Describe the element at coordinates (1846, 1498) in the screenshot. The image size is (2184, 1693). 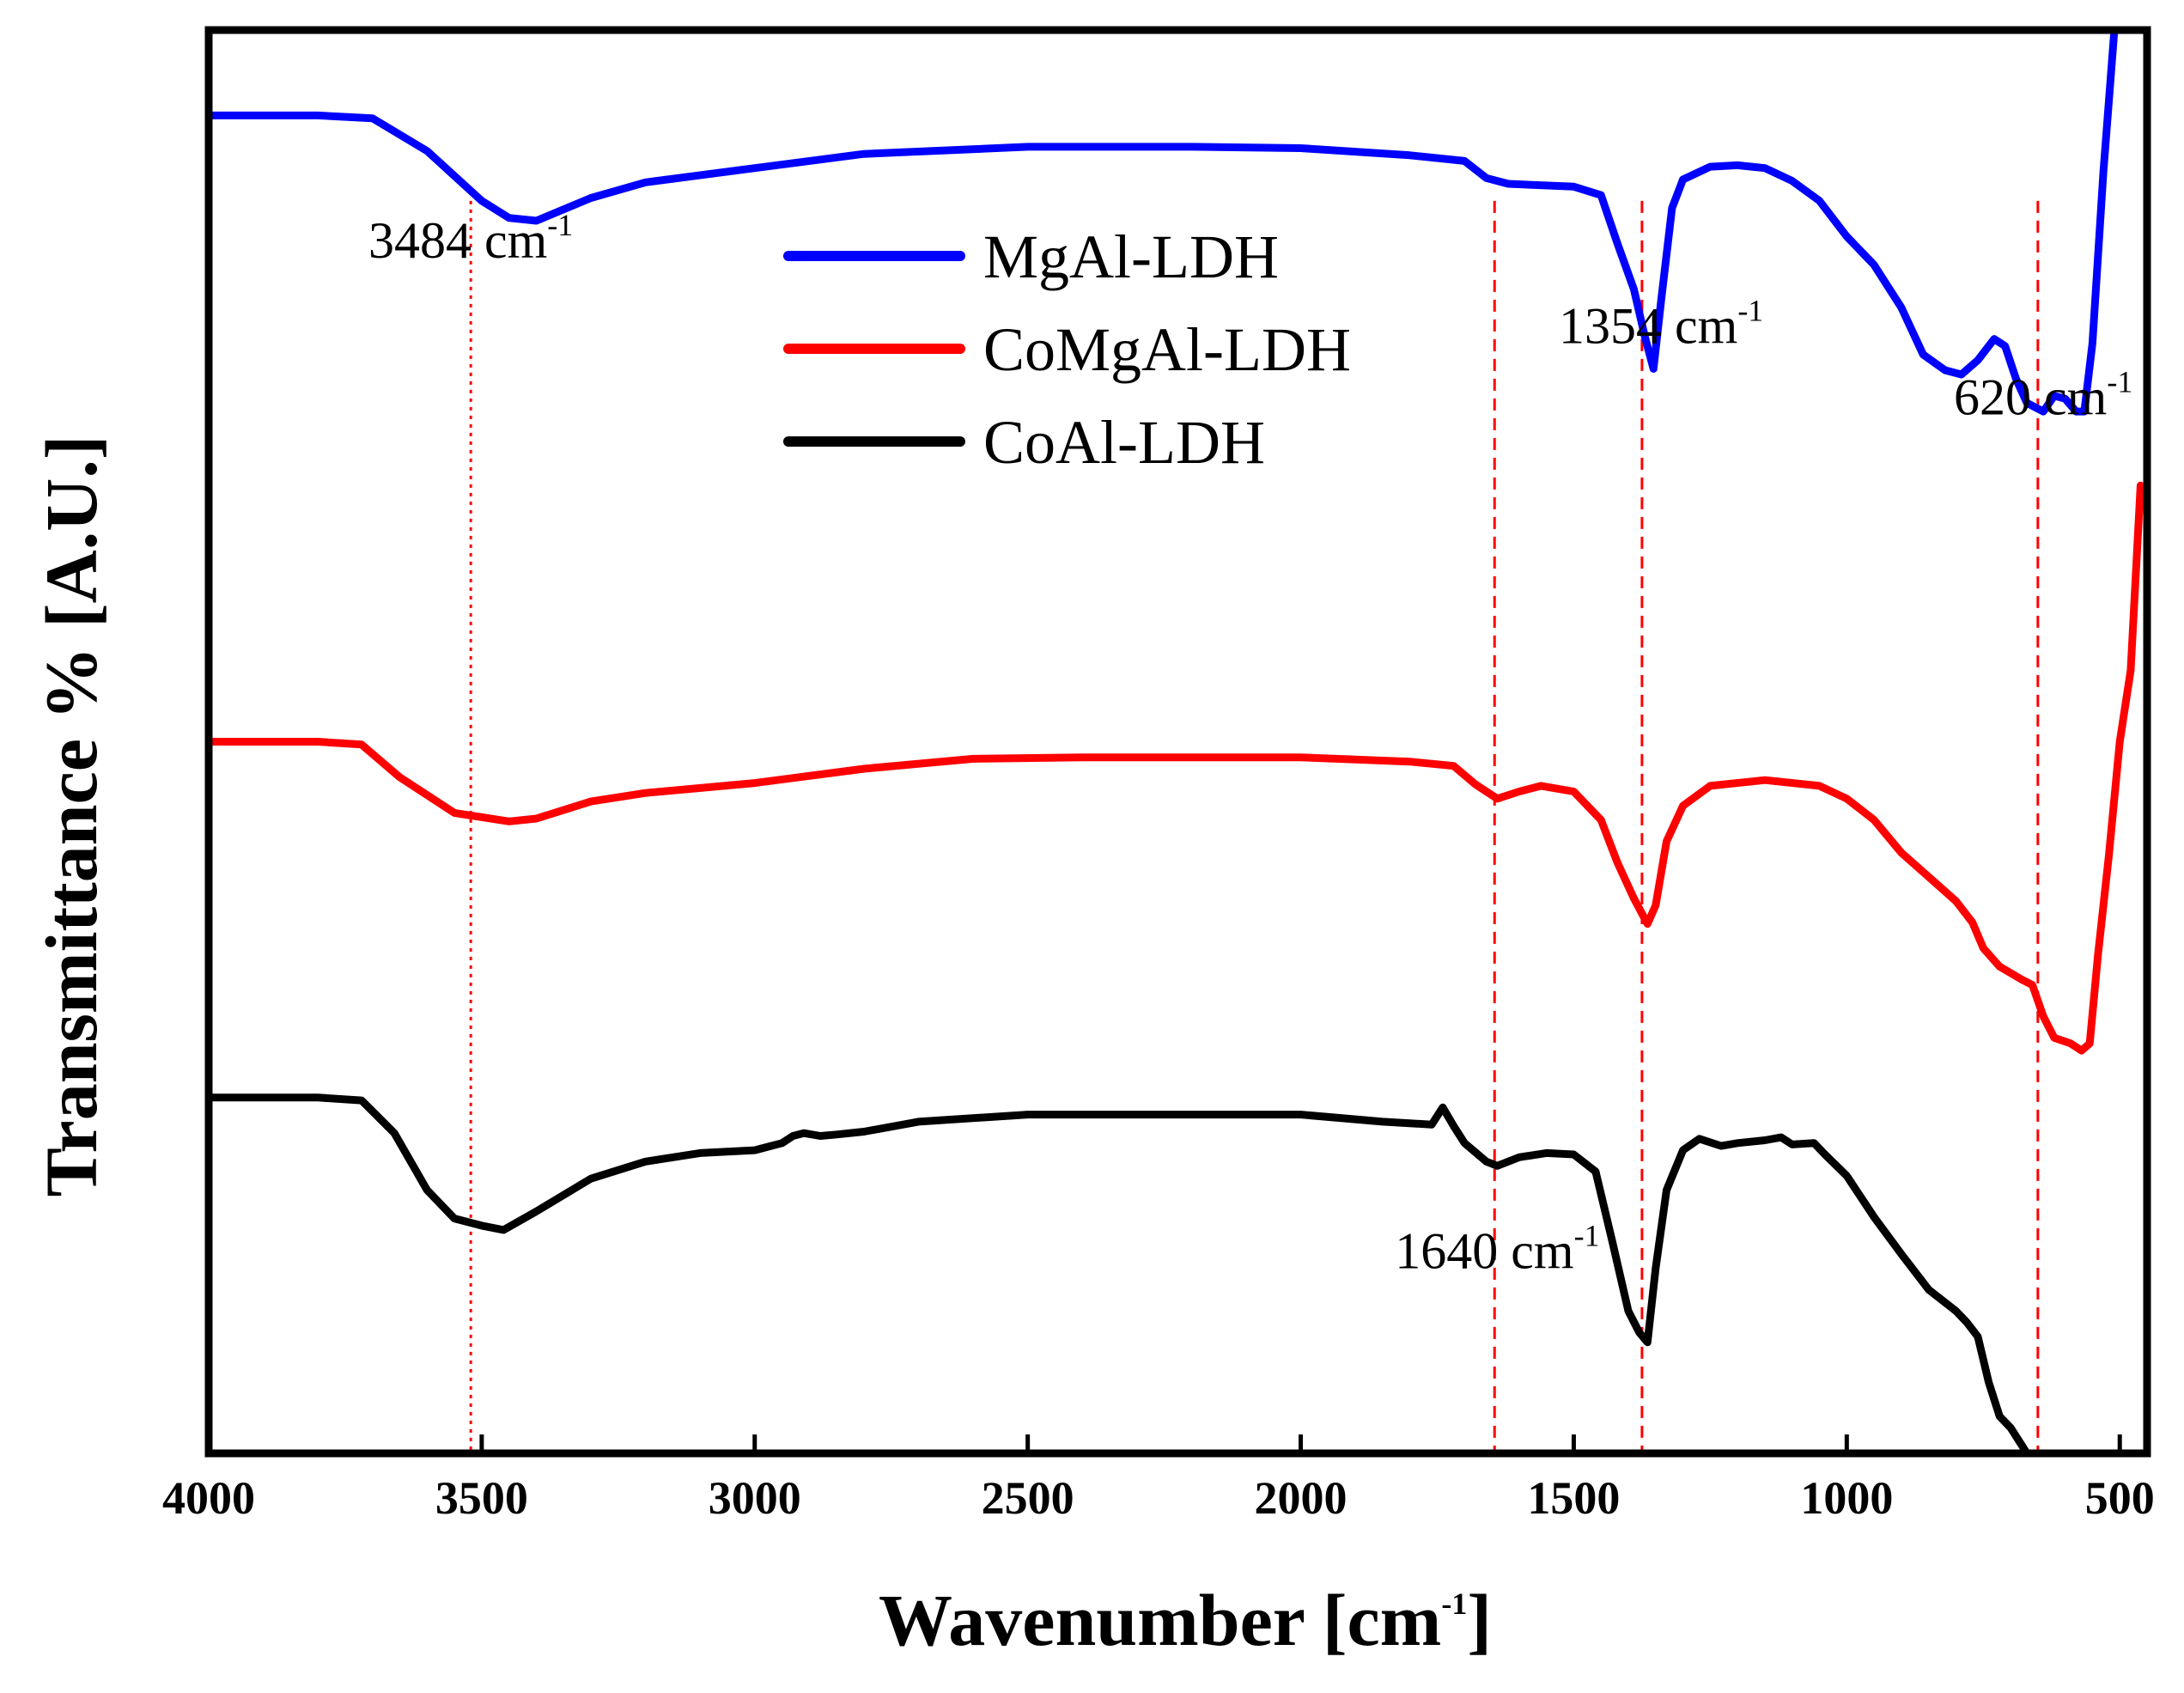
I see `x-tick-label-1000: 1000` at that location.